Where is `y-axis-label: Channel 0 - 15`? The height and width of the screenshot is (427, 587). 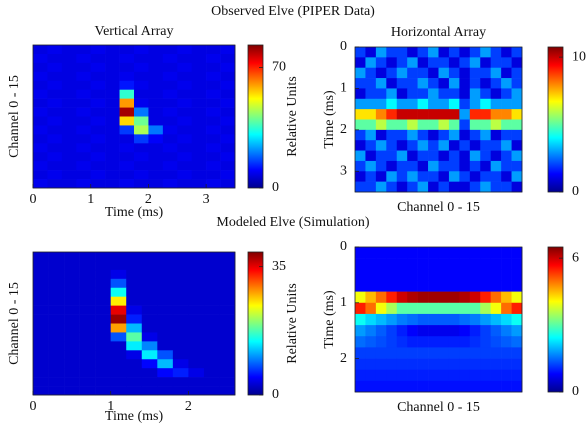
y-axis-label: Channel 0 - 15 is located at coordinates (14, 116).